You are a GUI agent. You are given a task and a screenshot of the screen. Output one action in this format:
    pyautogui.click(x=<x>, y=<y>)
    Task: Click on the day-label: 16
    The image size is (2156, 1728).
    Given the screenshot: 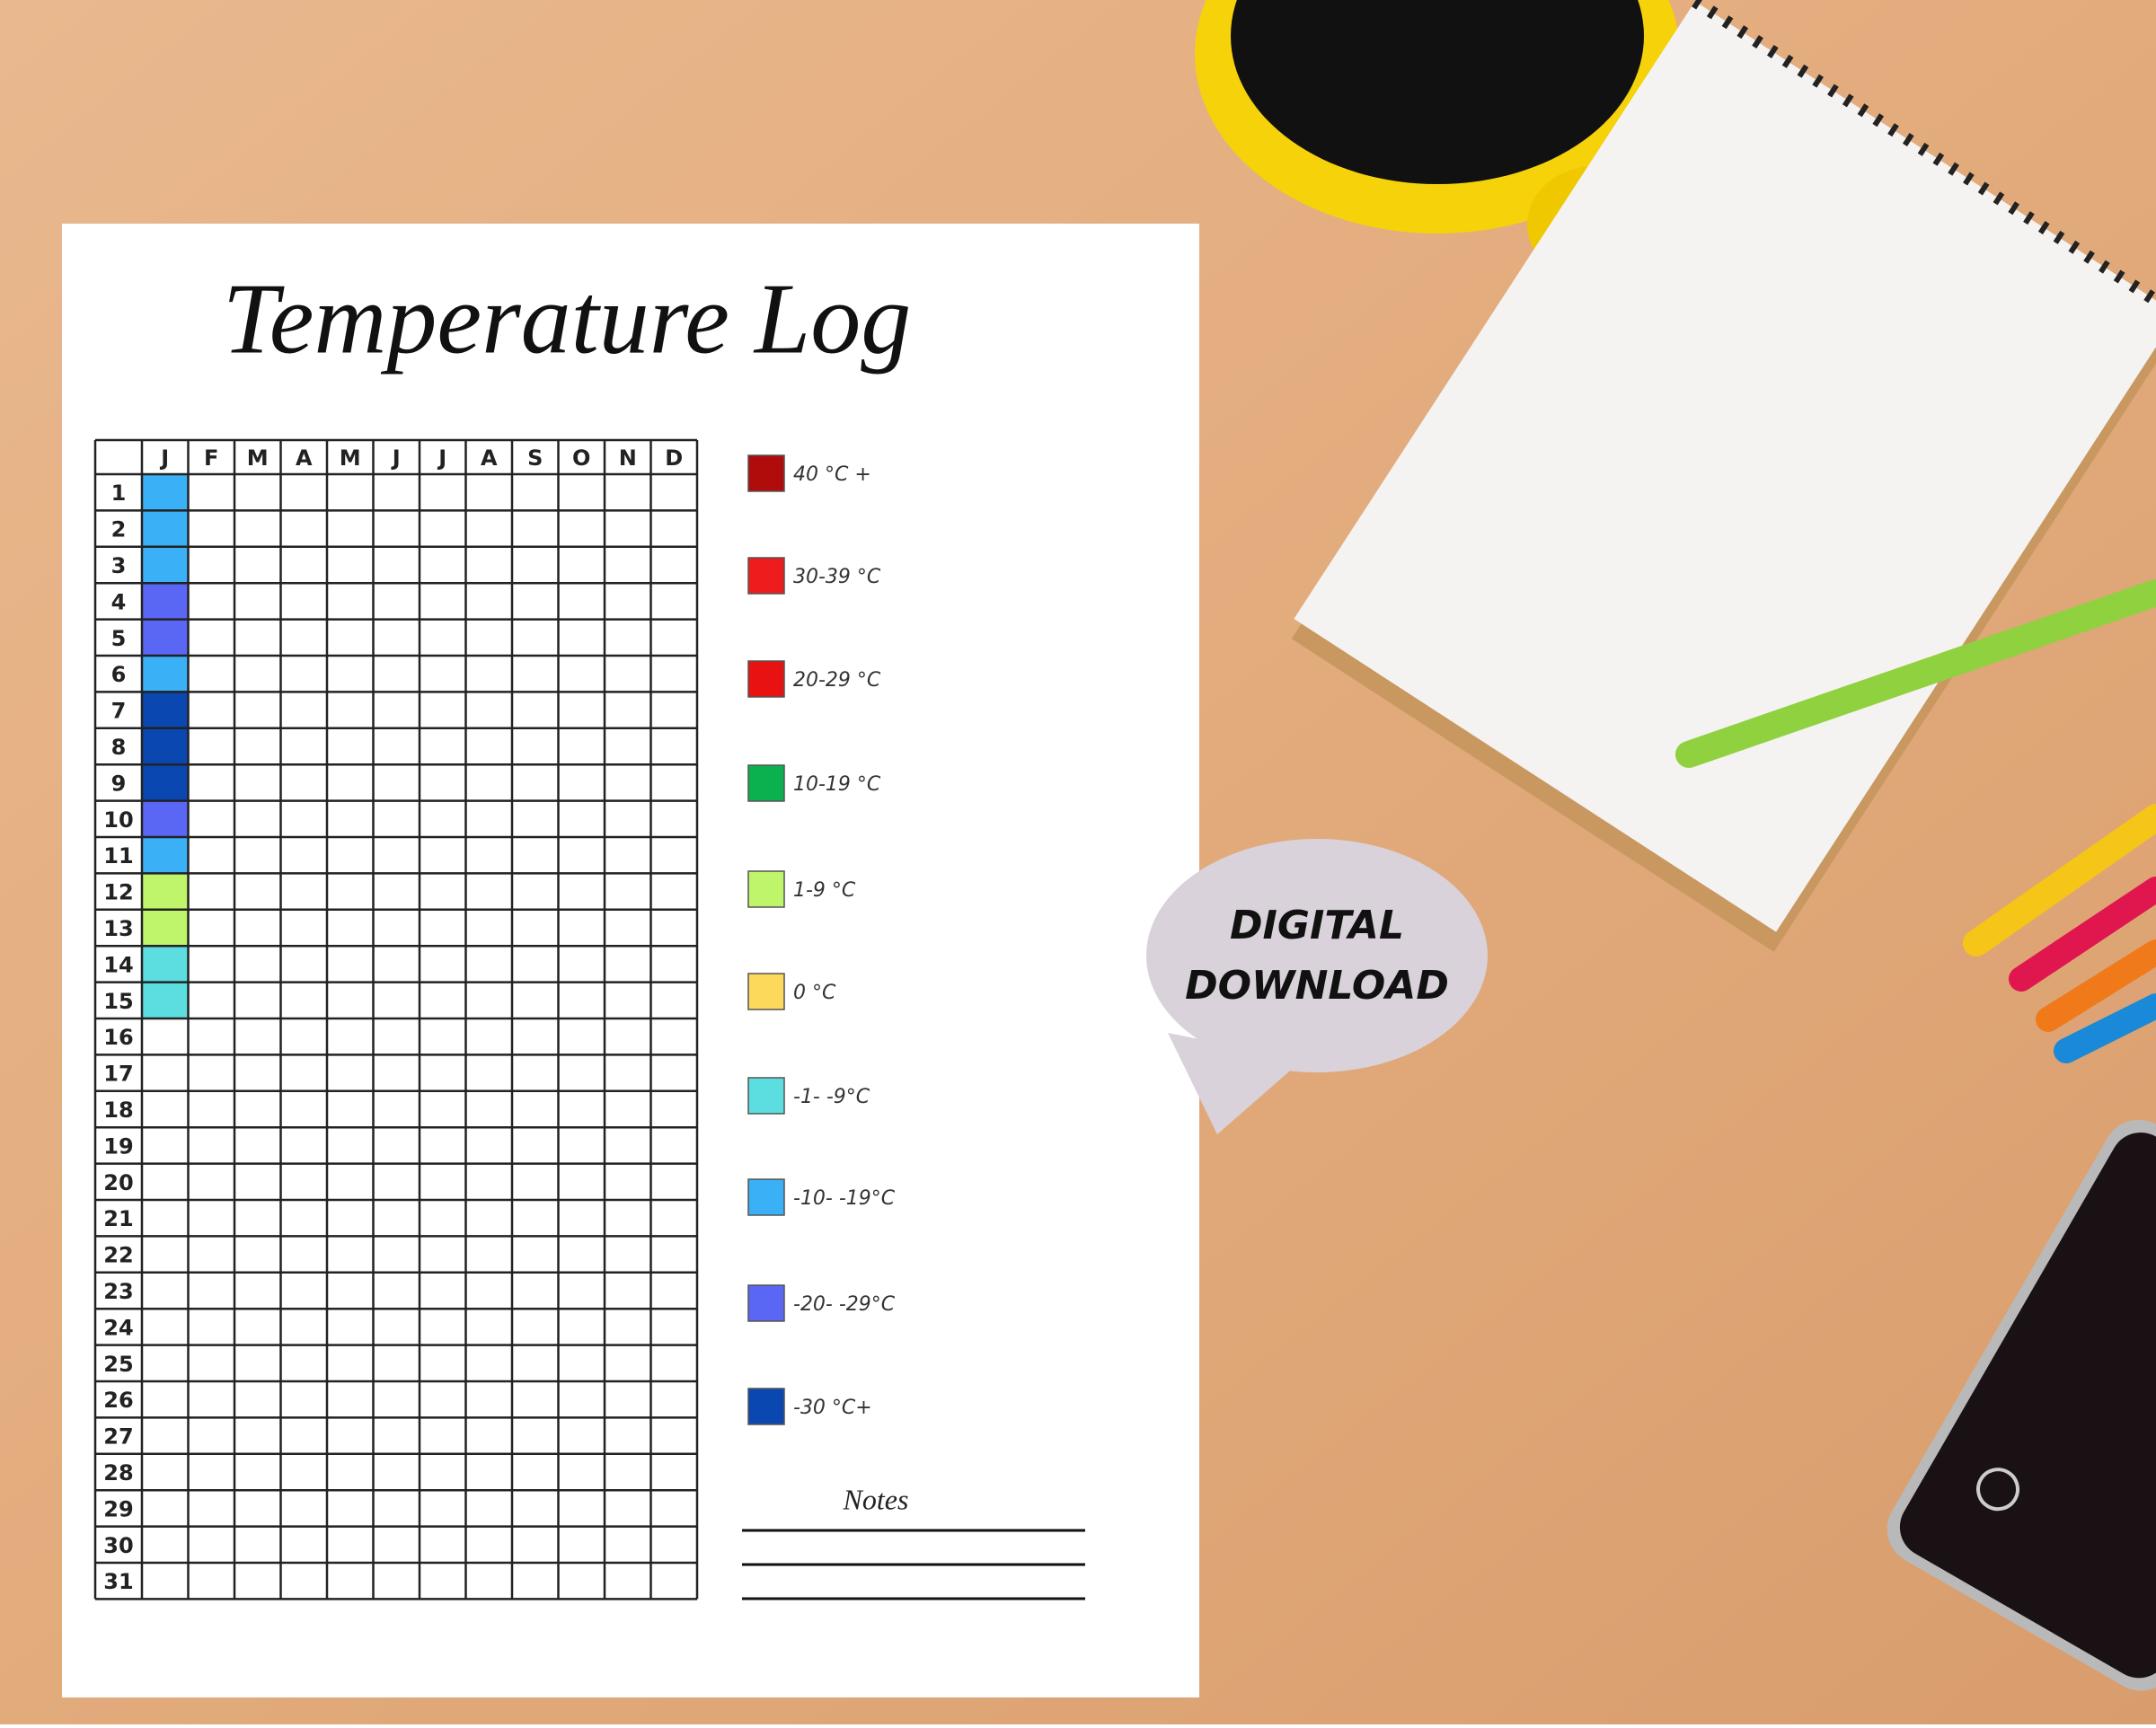 What is the action you would take?
    pyautogui.click(x=118, y=1037)
    